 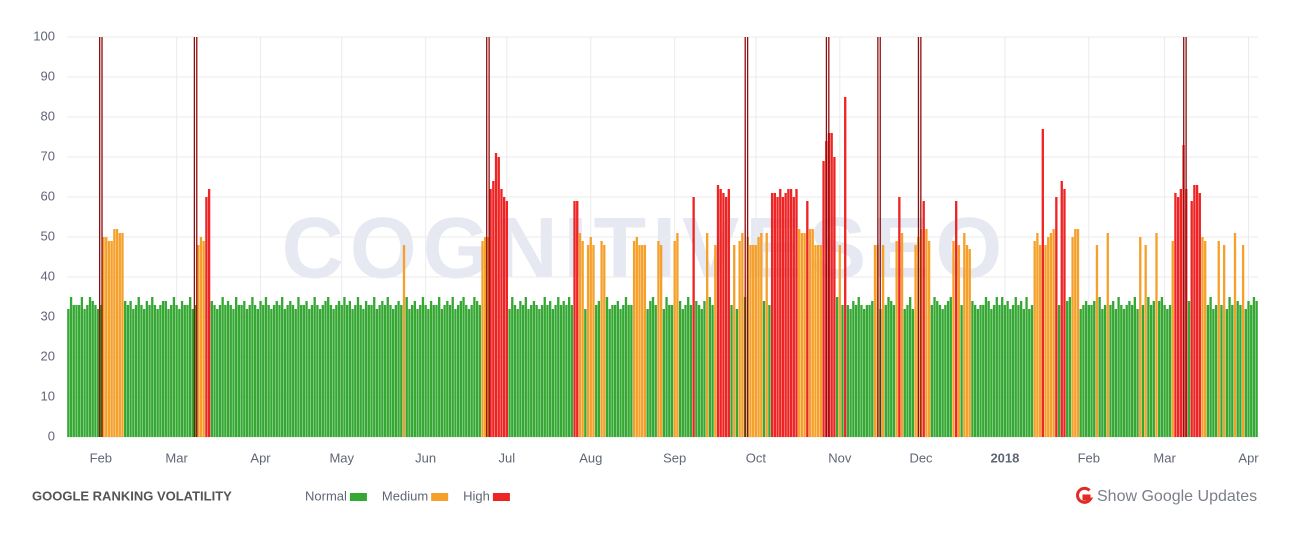 I want to click on y-tick-label: 10, so click(x=48, y=395).